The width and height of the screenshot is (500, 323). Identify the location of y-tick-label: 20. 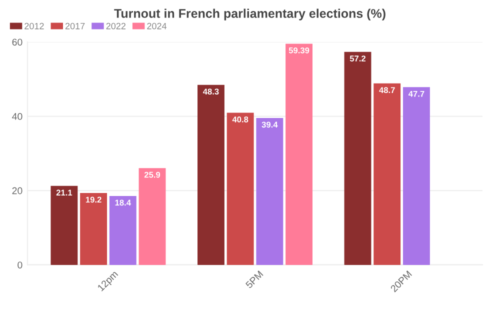
(17, 190).